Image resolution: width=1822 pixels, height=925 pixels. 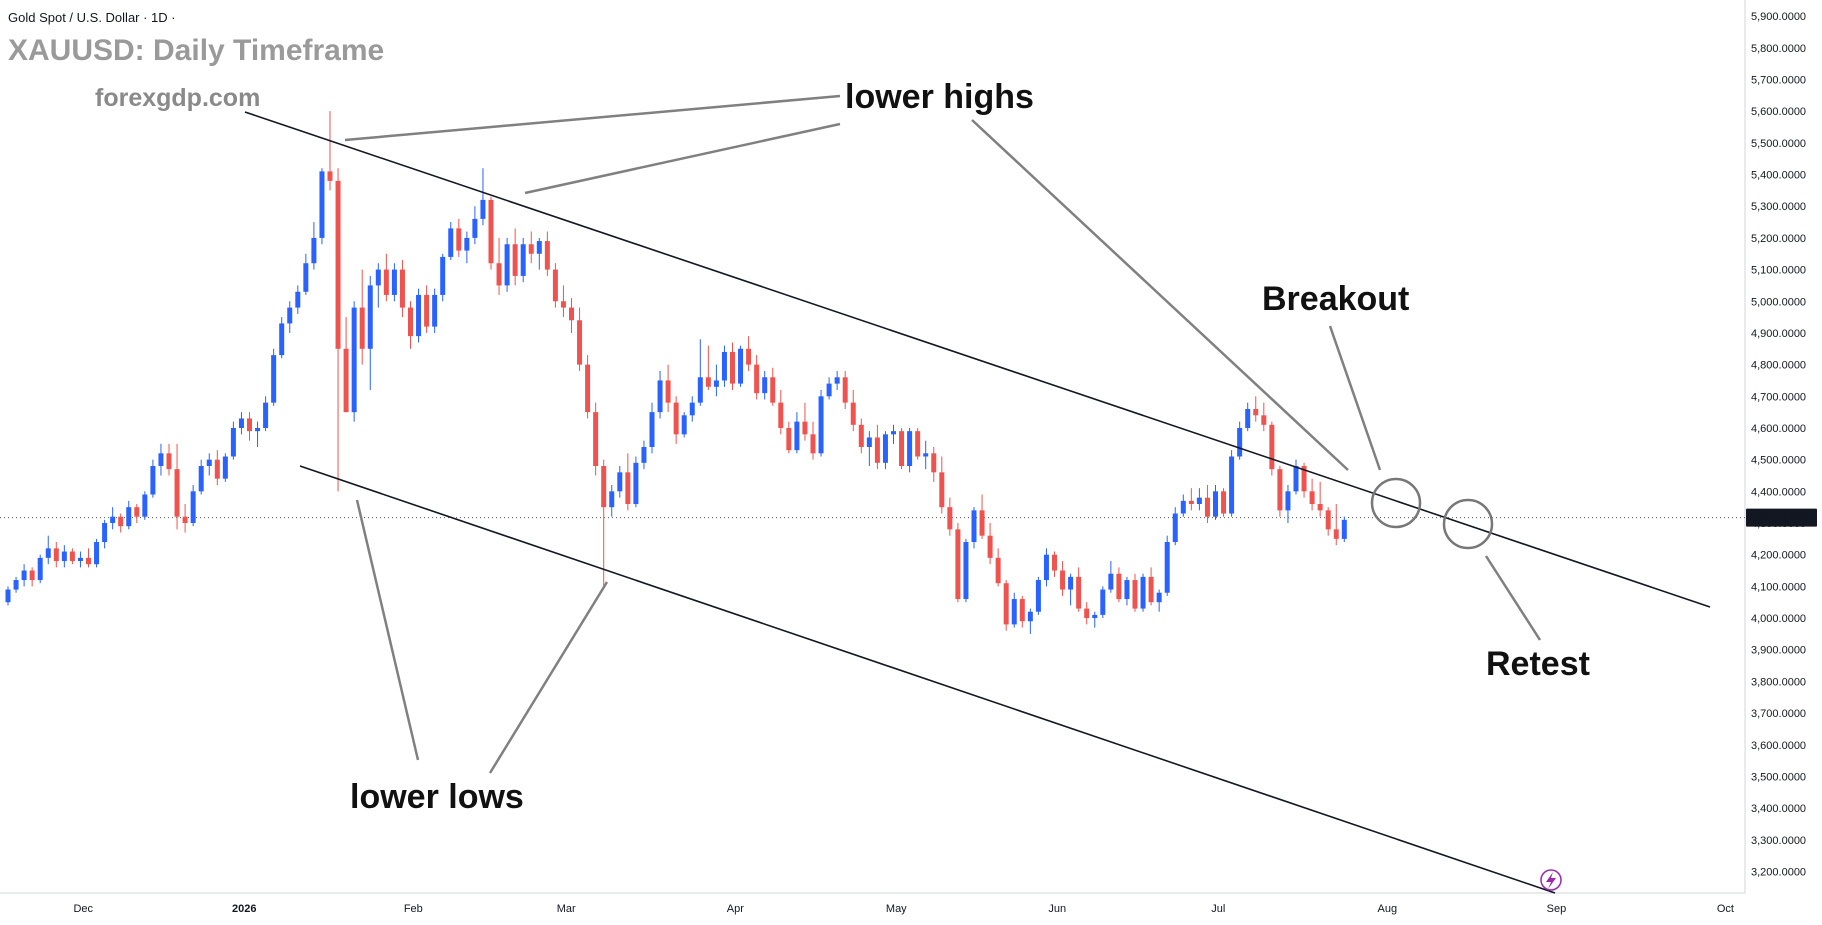 What do you see at coordinates (92, 17) in the screenshot?
I see `symbol-info: Gold Spot / U.S. Dollar · 1D ·` at bounding box center [92, 17].